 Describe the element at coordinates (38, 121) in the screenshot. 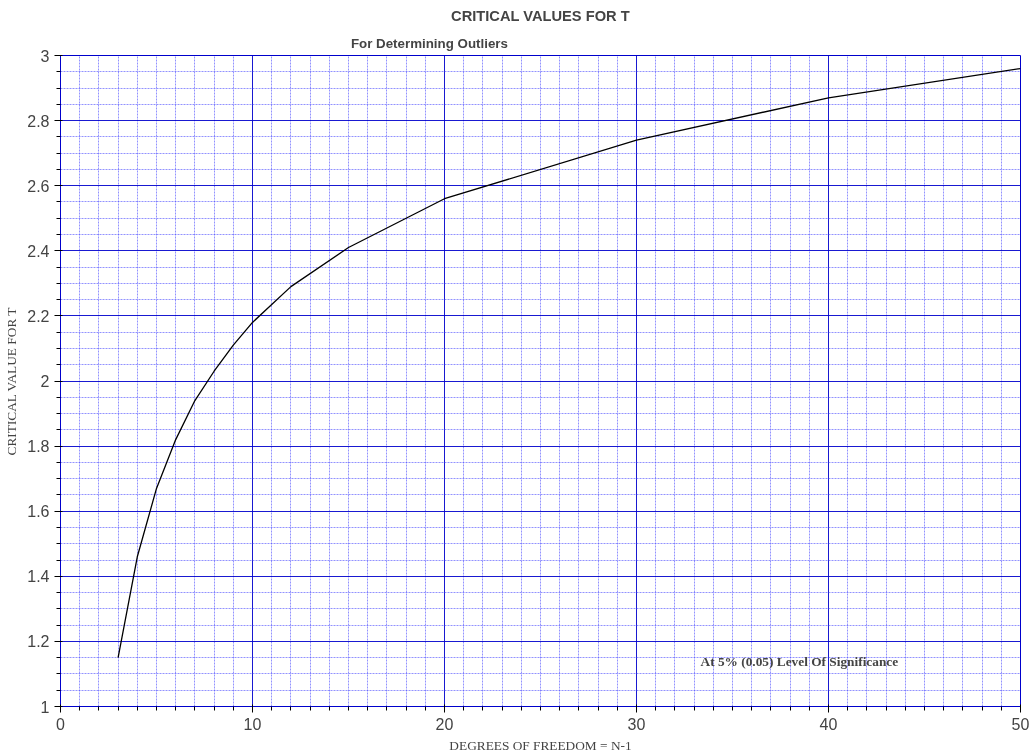

I see `y-tick-label: 2.8` at that location.